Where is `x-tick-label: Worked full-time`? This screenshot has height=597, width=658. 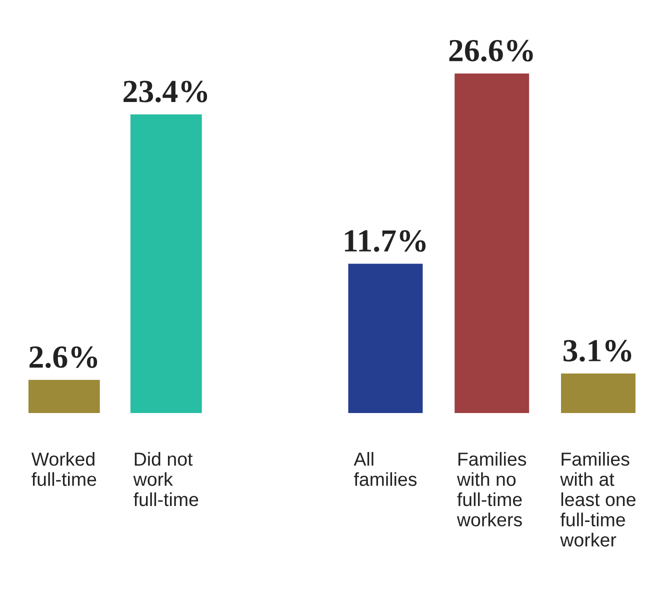 x-tick-label: Worked full-time is located at coordinates (63, 469).